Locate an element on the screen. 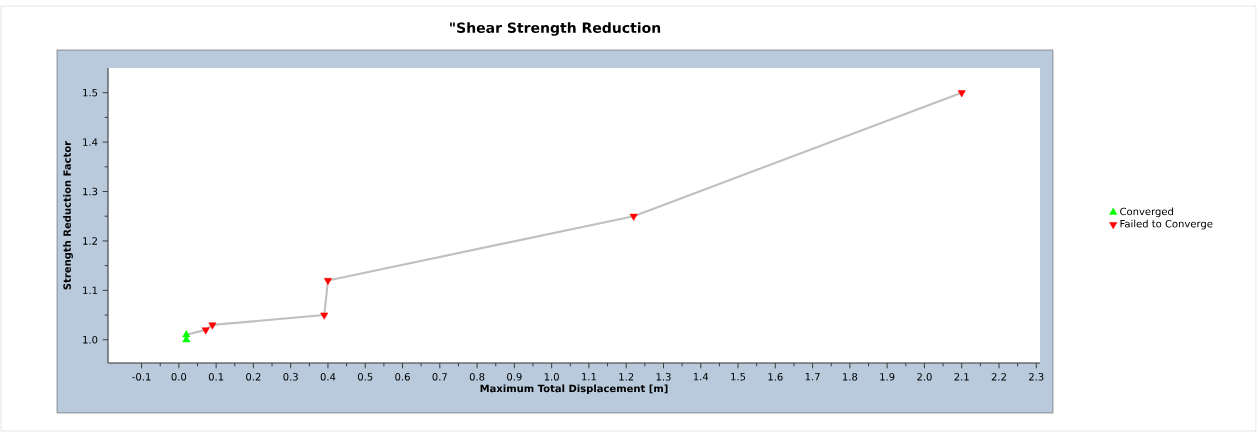 Image resolution: width=1257 pixels, height=432 pixels. x-axis-title: Maximum Total Displacement [m] is located at coordinates (574, 389).